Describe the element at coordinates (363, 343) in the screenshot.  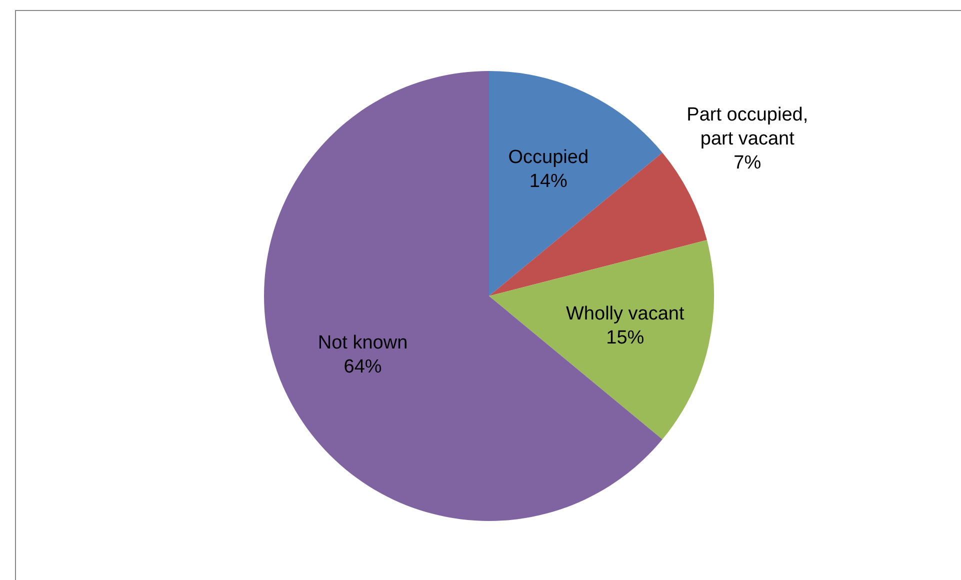
I see `slice-label: Not known` at that location.